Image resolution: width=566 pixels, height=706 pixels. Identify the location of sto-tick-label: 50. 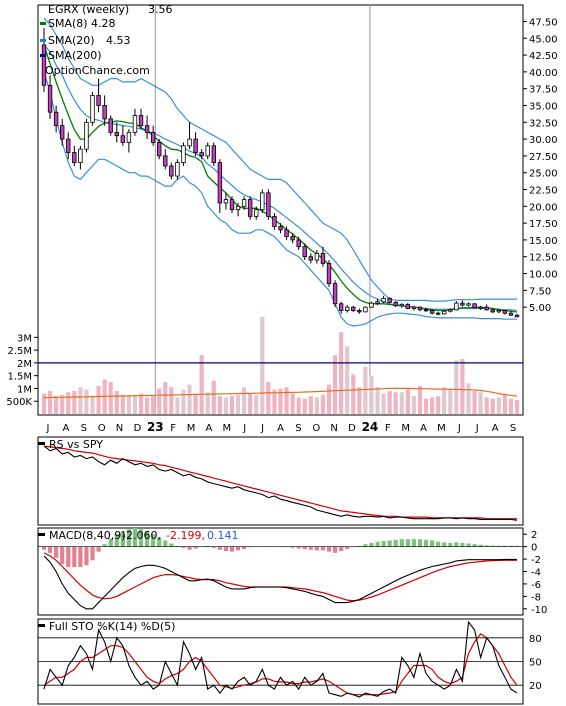
(535, 663).